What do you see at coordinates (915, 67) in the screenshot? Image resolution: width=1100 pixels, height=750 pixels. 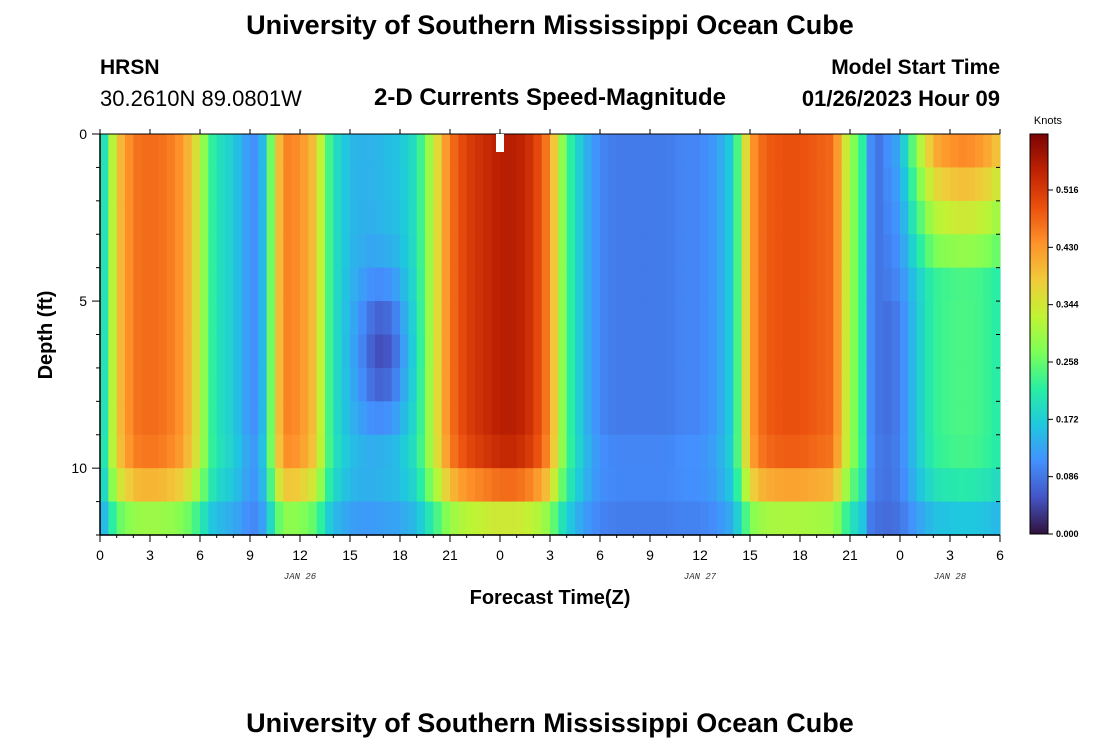 I see `model-start-label: Model Start Time` at bounding box center [915, 67].